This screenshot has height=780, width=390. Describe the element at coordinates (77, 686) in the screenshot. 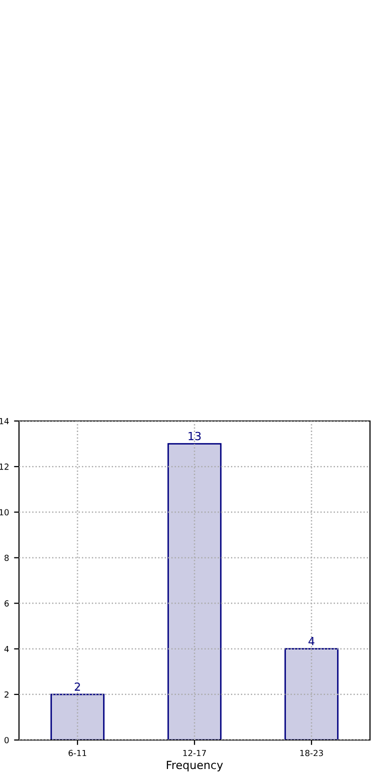

I see `data-label: 2` at that location.